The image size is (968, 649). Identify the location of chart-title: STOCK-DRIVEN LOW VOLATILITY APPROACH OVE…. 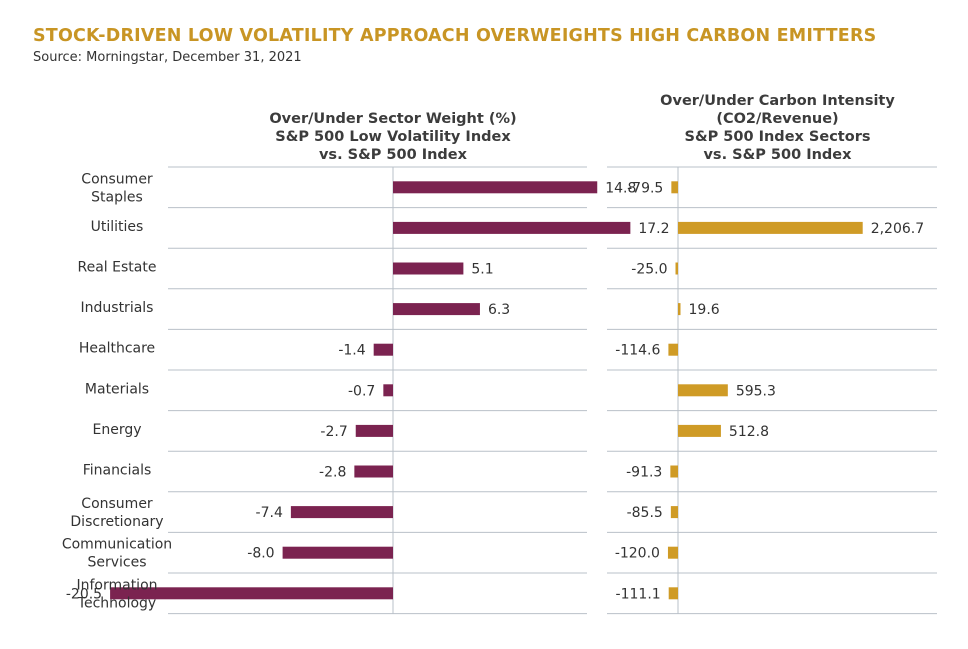
(455, 36).